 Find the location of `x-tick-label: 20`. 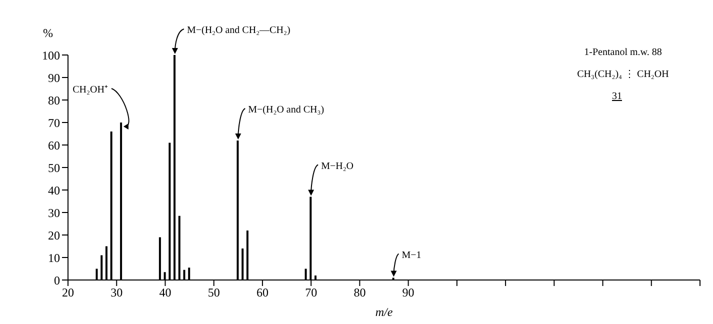

x-tick-label: 20 is located at coordinates (68, 293).